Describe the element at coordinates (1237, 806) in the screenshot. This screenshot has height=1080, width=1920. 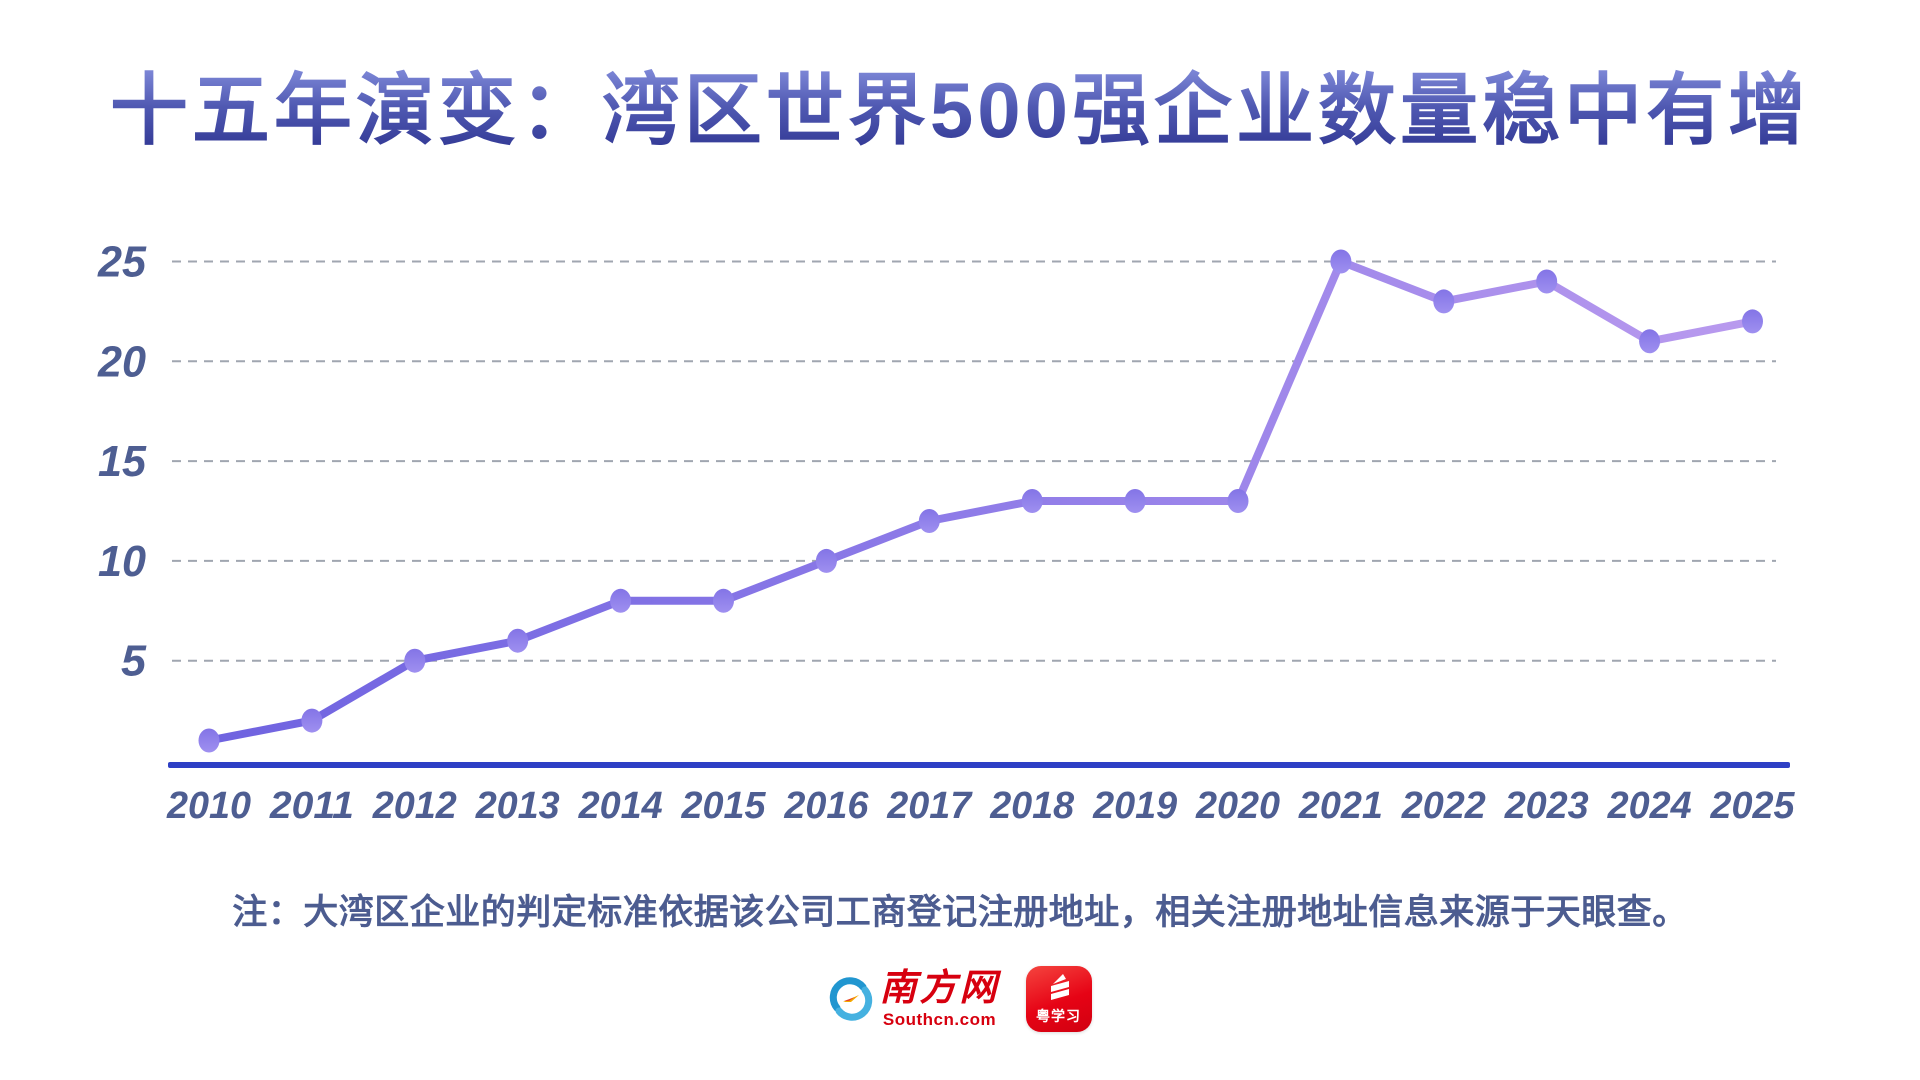
I see `x-tick-2020: 2020` at that location.